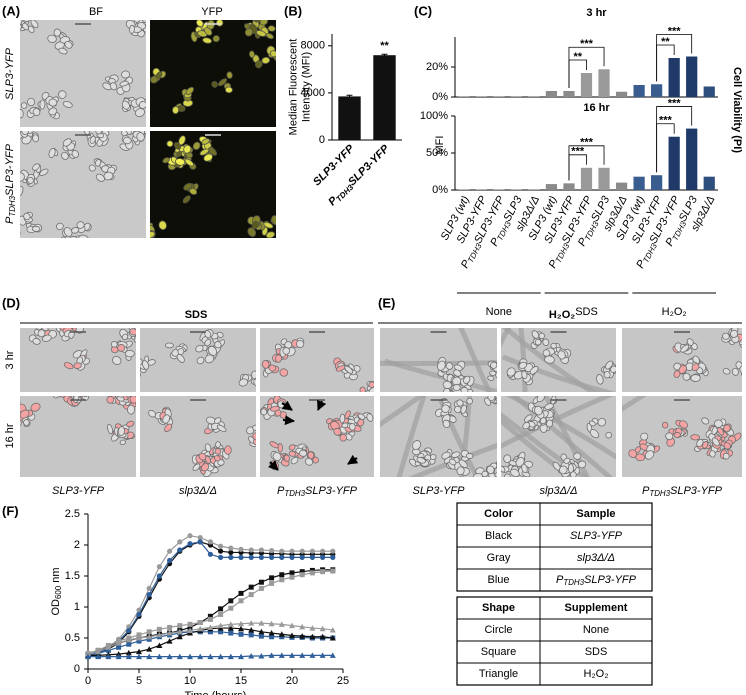 The height and width of the screenshot is (695, 746). What do you see at coordinates (292, 681) in the screenshot?
I see `x-tick-label: 20` at bounding box center [292, 681].